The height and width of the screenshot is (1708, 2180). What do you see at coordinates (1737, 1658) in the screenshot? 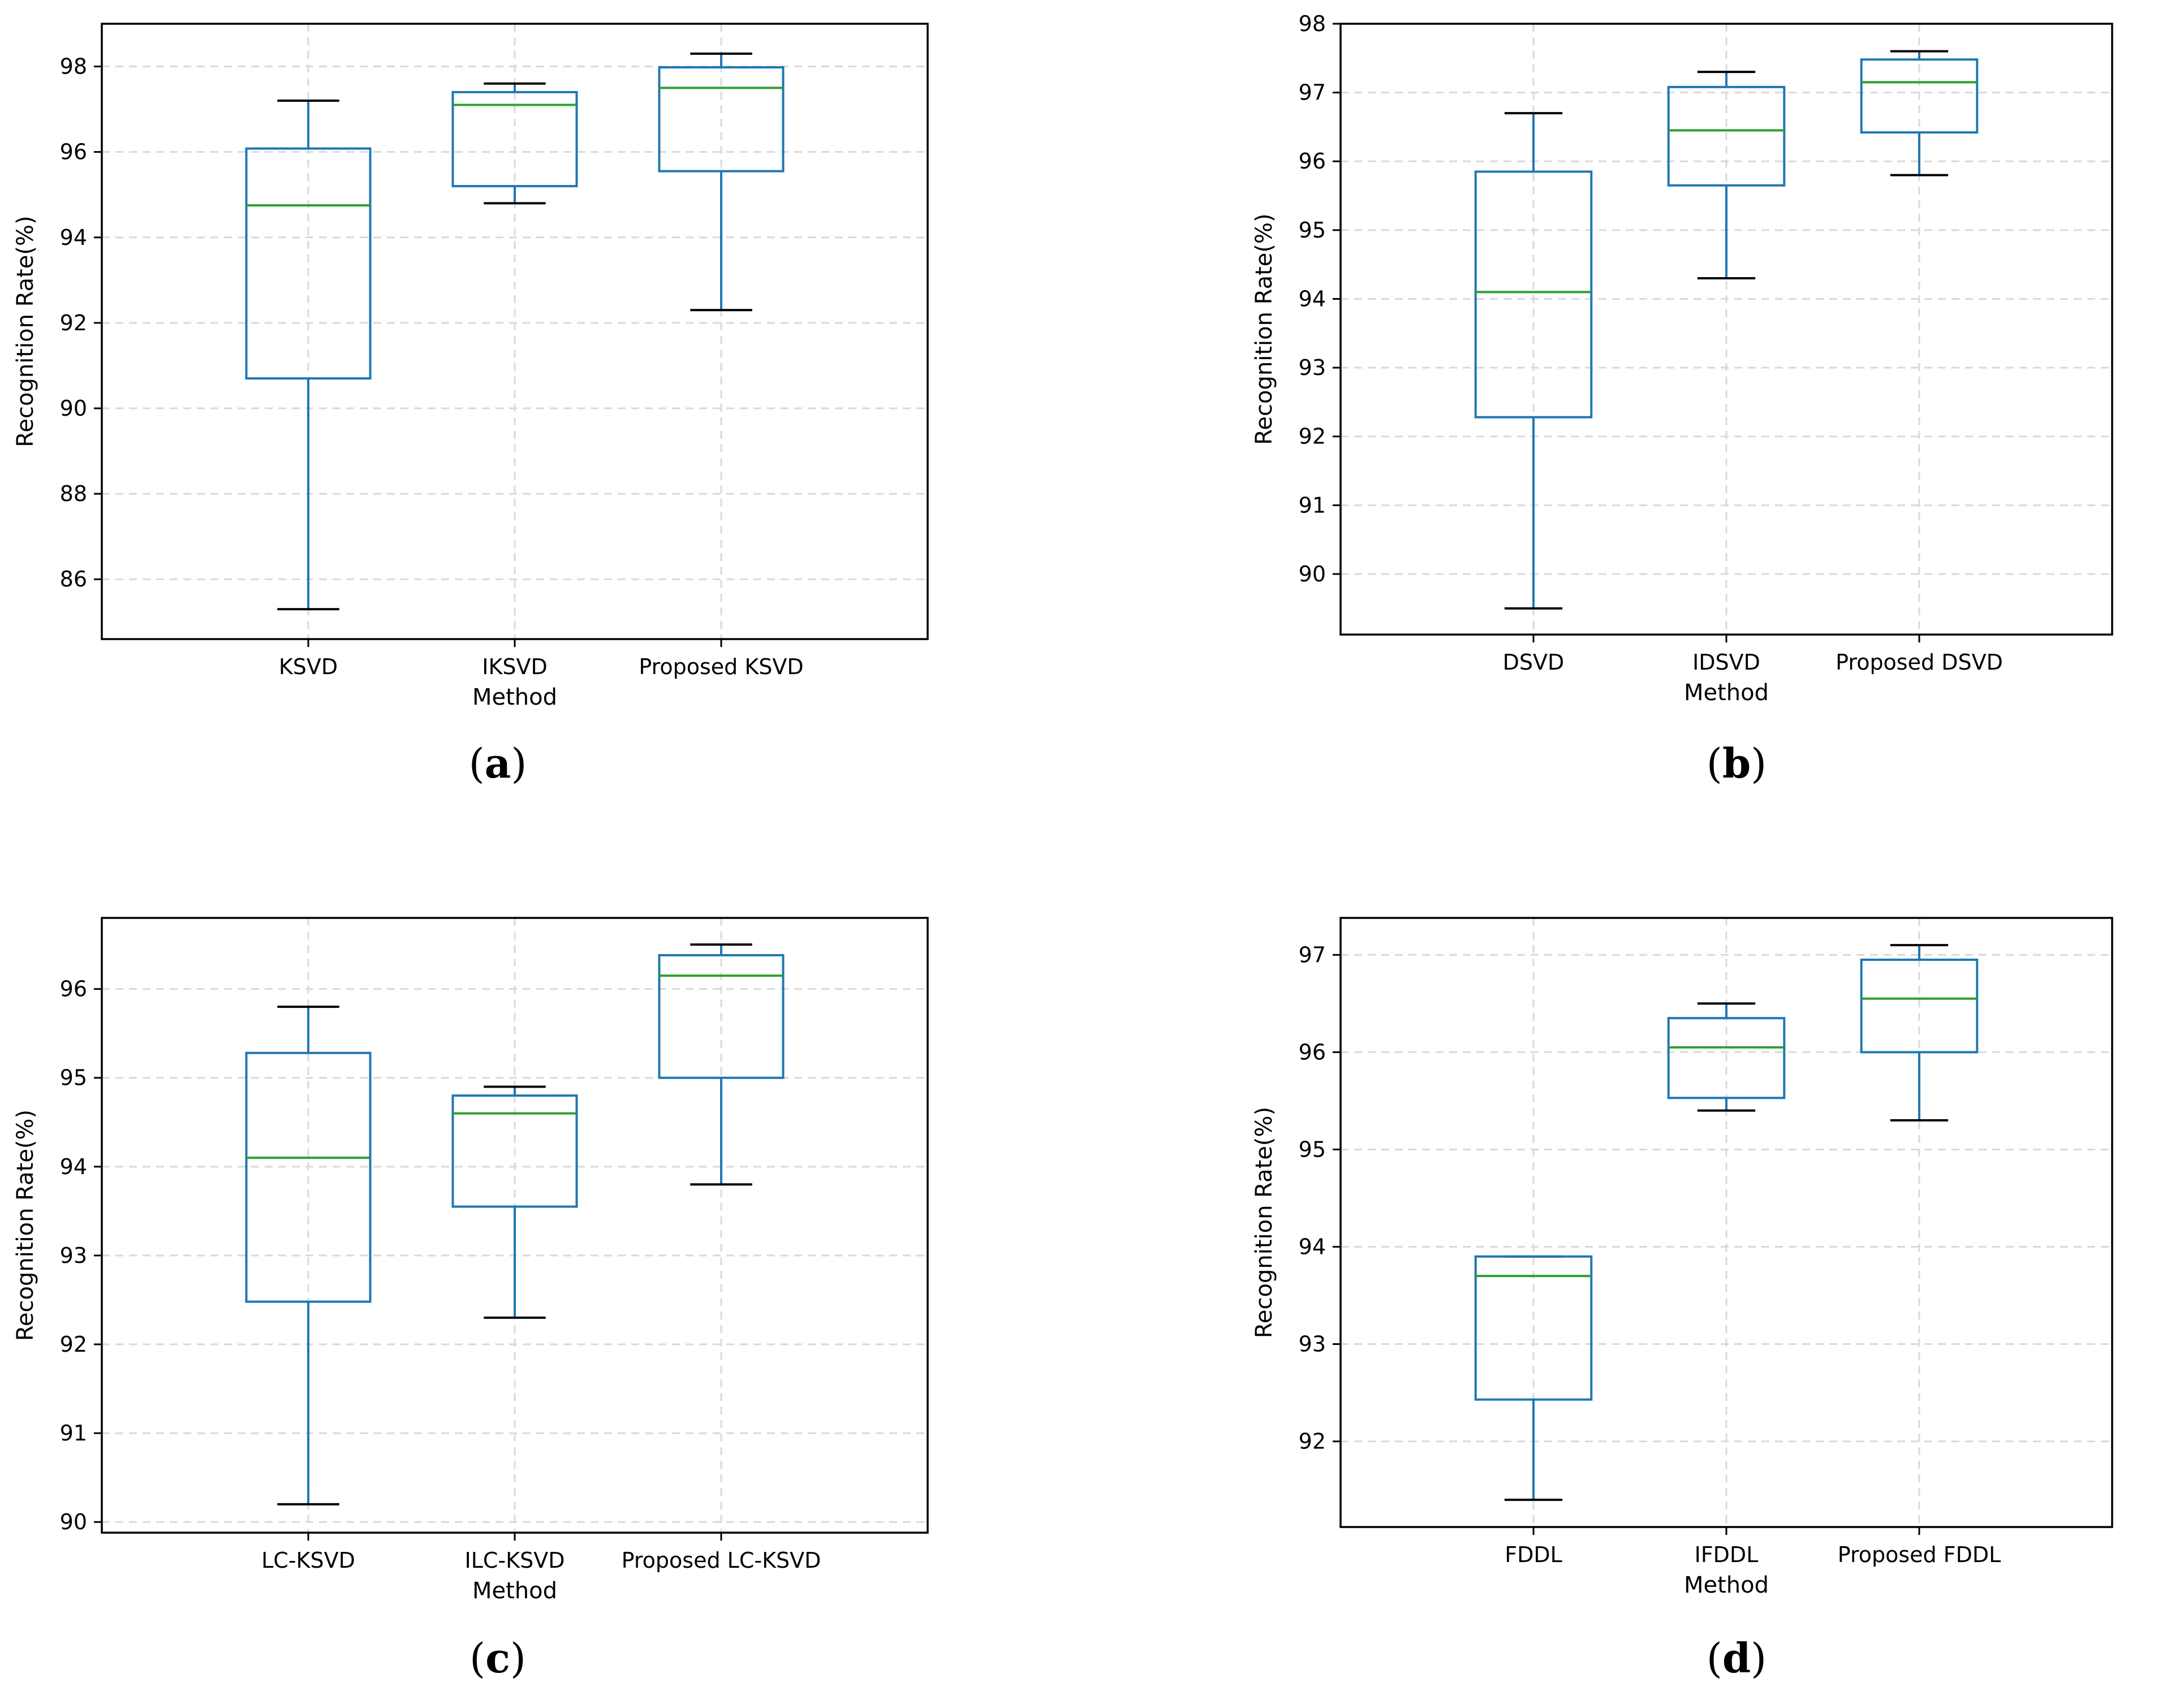
I see `panel-caption: (d)` at bounding box center [1737, 1658].